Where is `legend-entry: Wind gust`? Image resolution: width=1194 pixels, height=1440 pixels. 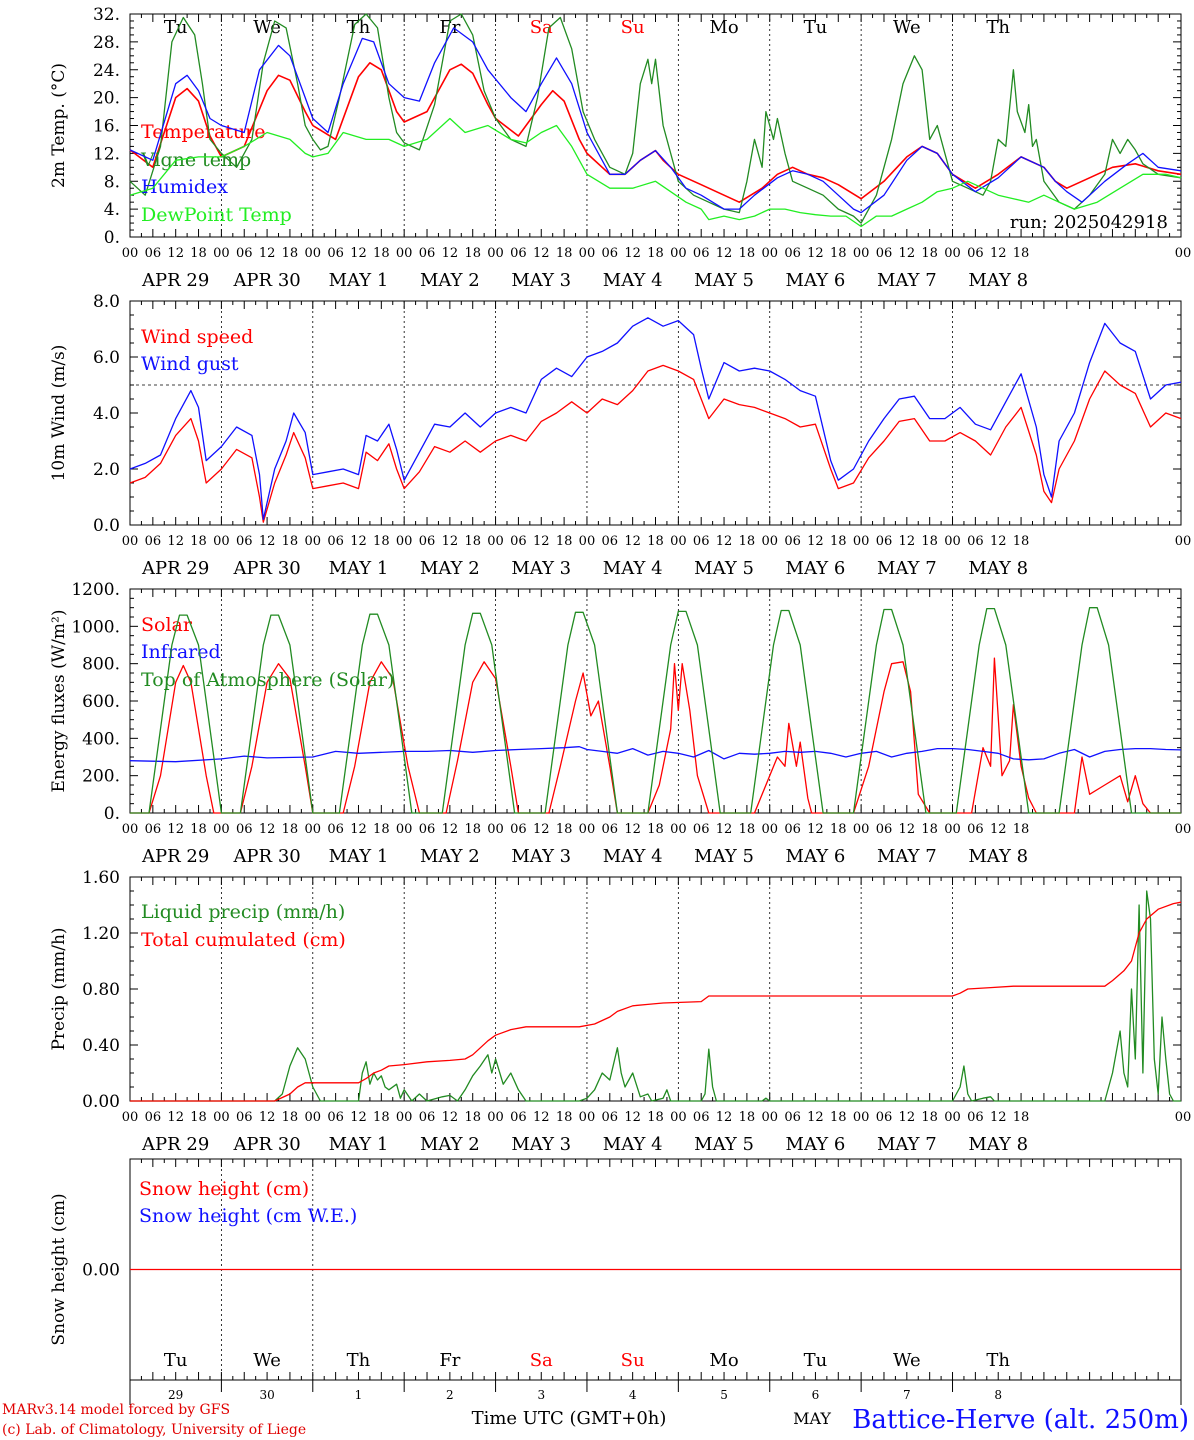
legend-entry: Wind gust is located at coordinates (190, 364).